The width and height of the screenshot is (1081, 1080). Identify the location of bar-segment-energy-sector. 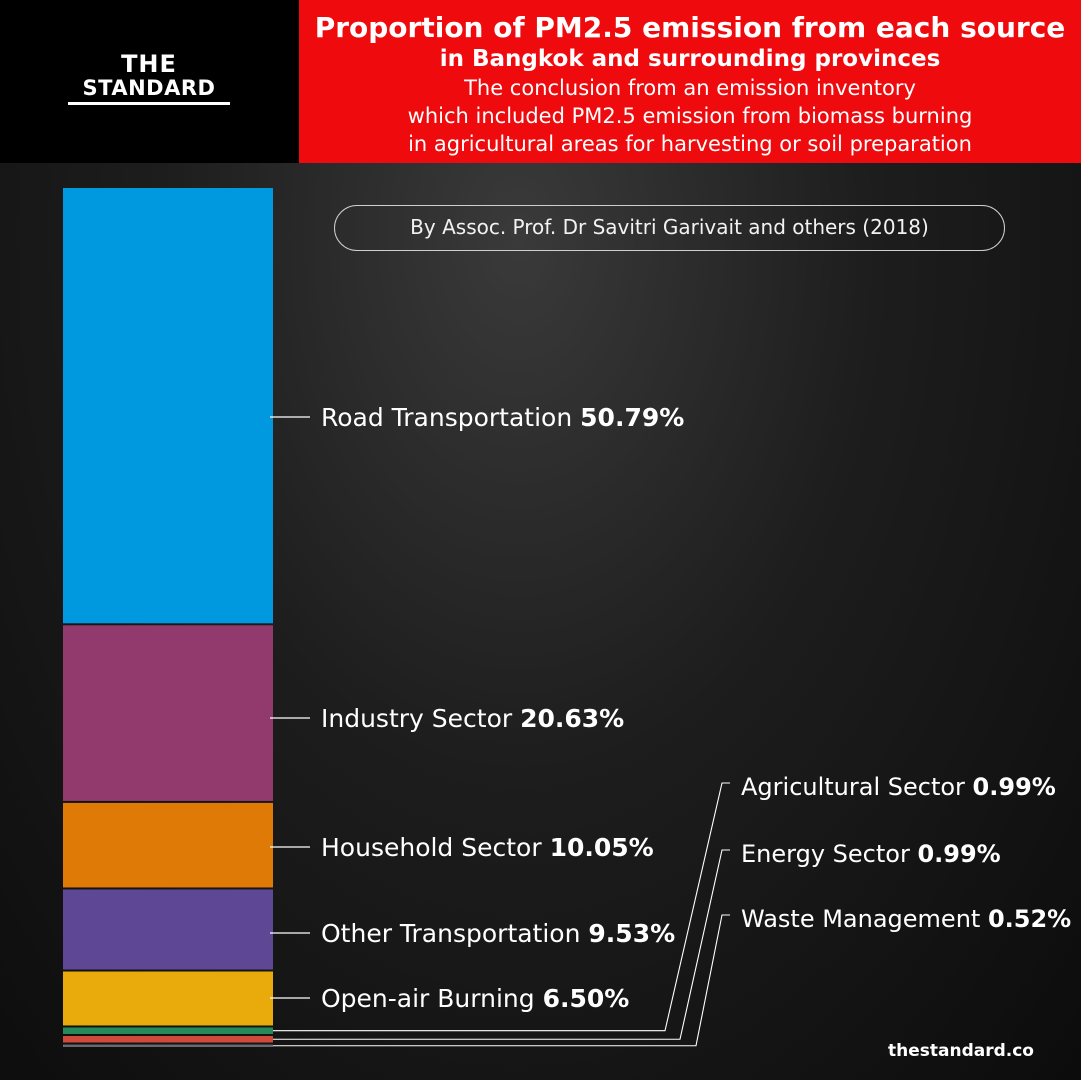
(168, 1039).